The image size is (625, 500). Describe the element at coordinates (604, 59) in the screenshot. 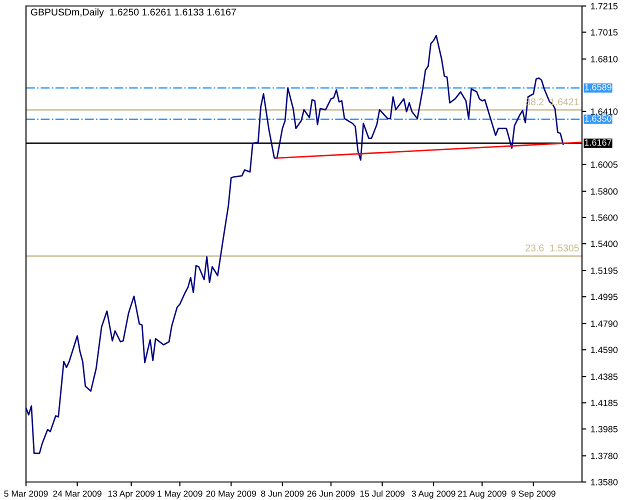

I see `y-tick-label: 1.6810` at that location.